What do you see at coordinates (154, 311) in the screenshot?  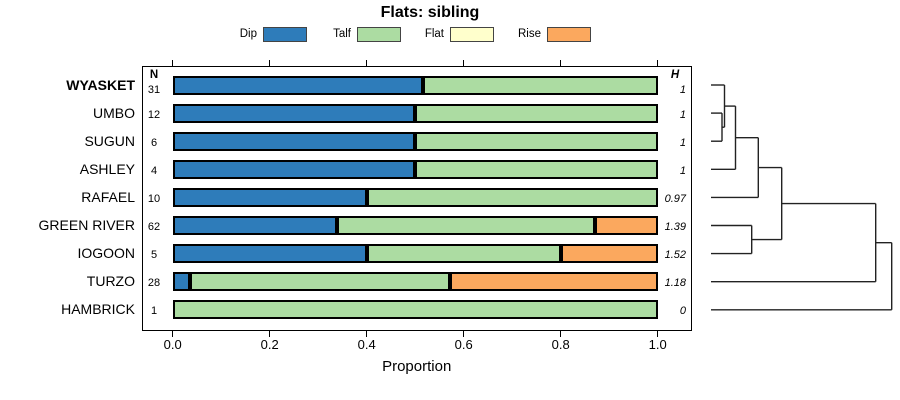 I see `n-value: 1` at bounding box center [154, 311].